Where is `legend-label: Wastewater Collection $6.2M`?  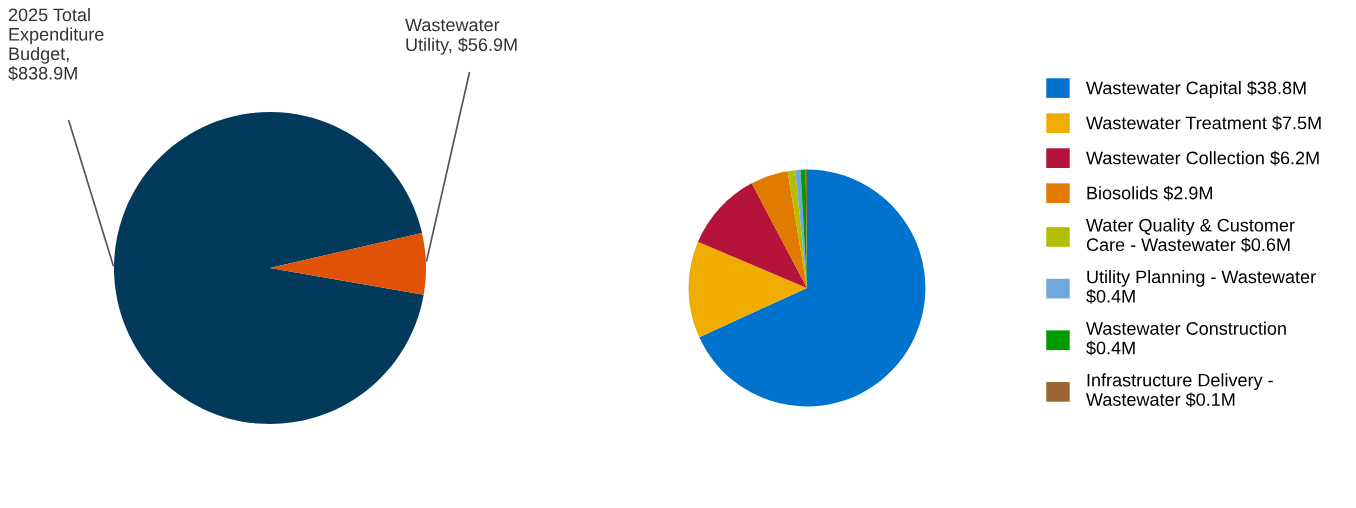 legend-label: Wastewater Collection $6.2M is located at coordinates (1202, 158).